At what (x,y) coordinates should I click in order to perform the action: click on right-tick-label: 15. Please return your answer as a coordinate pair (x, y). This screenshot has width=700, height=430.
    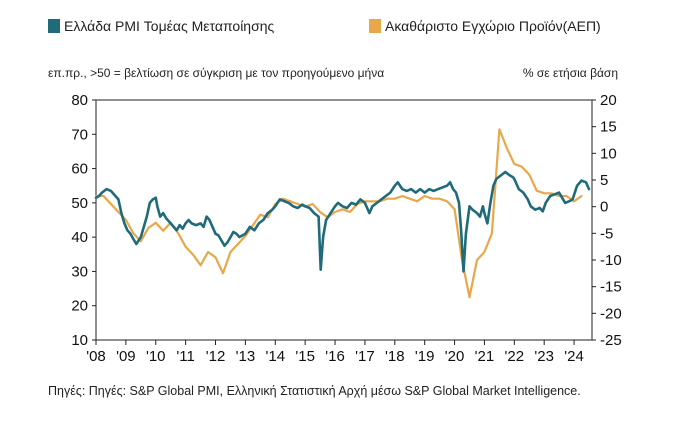
    Looking at the image, I should click on (608, 127).